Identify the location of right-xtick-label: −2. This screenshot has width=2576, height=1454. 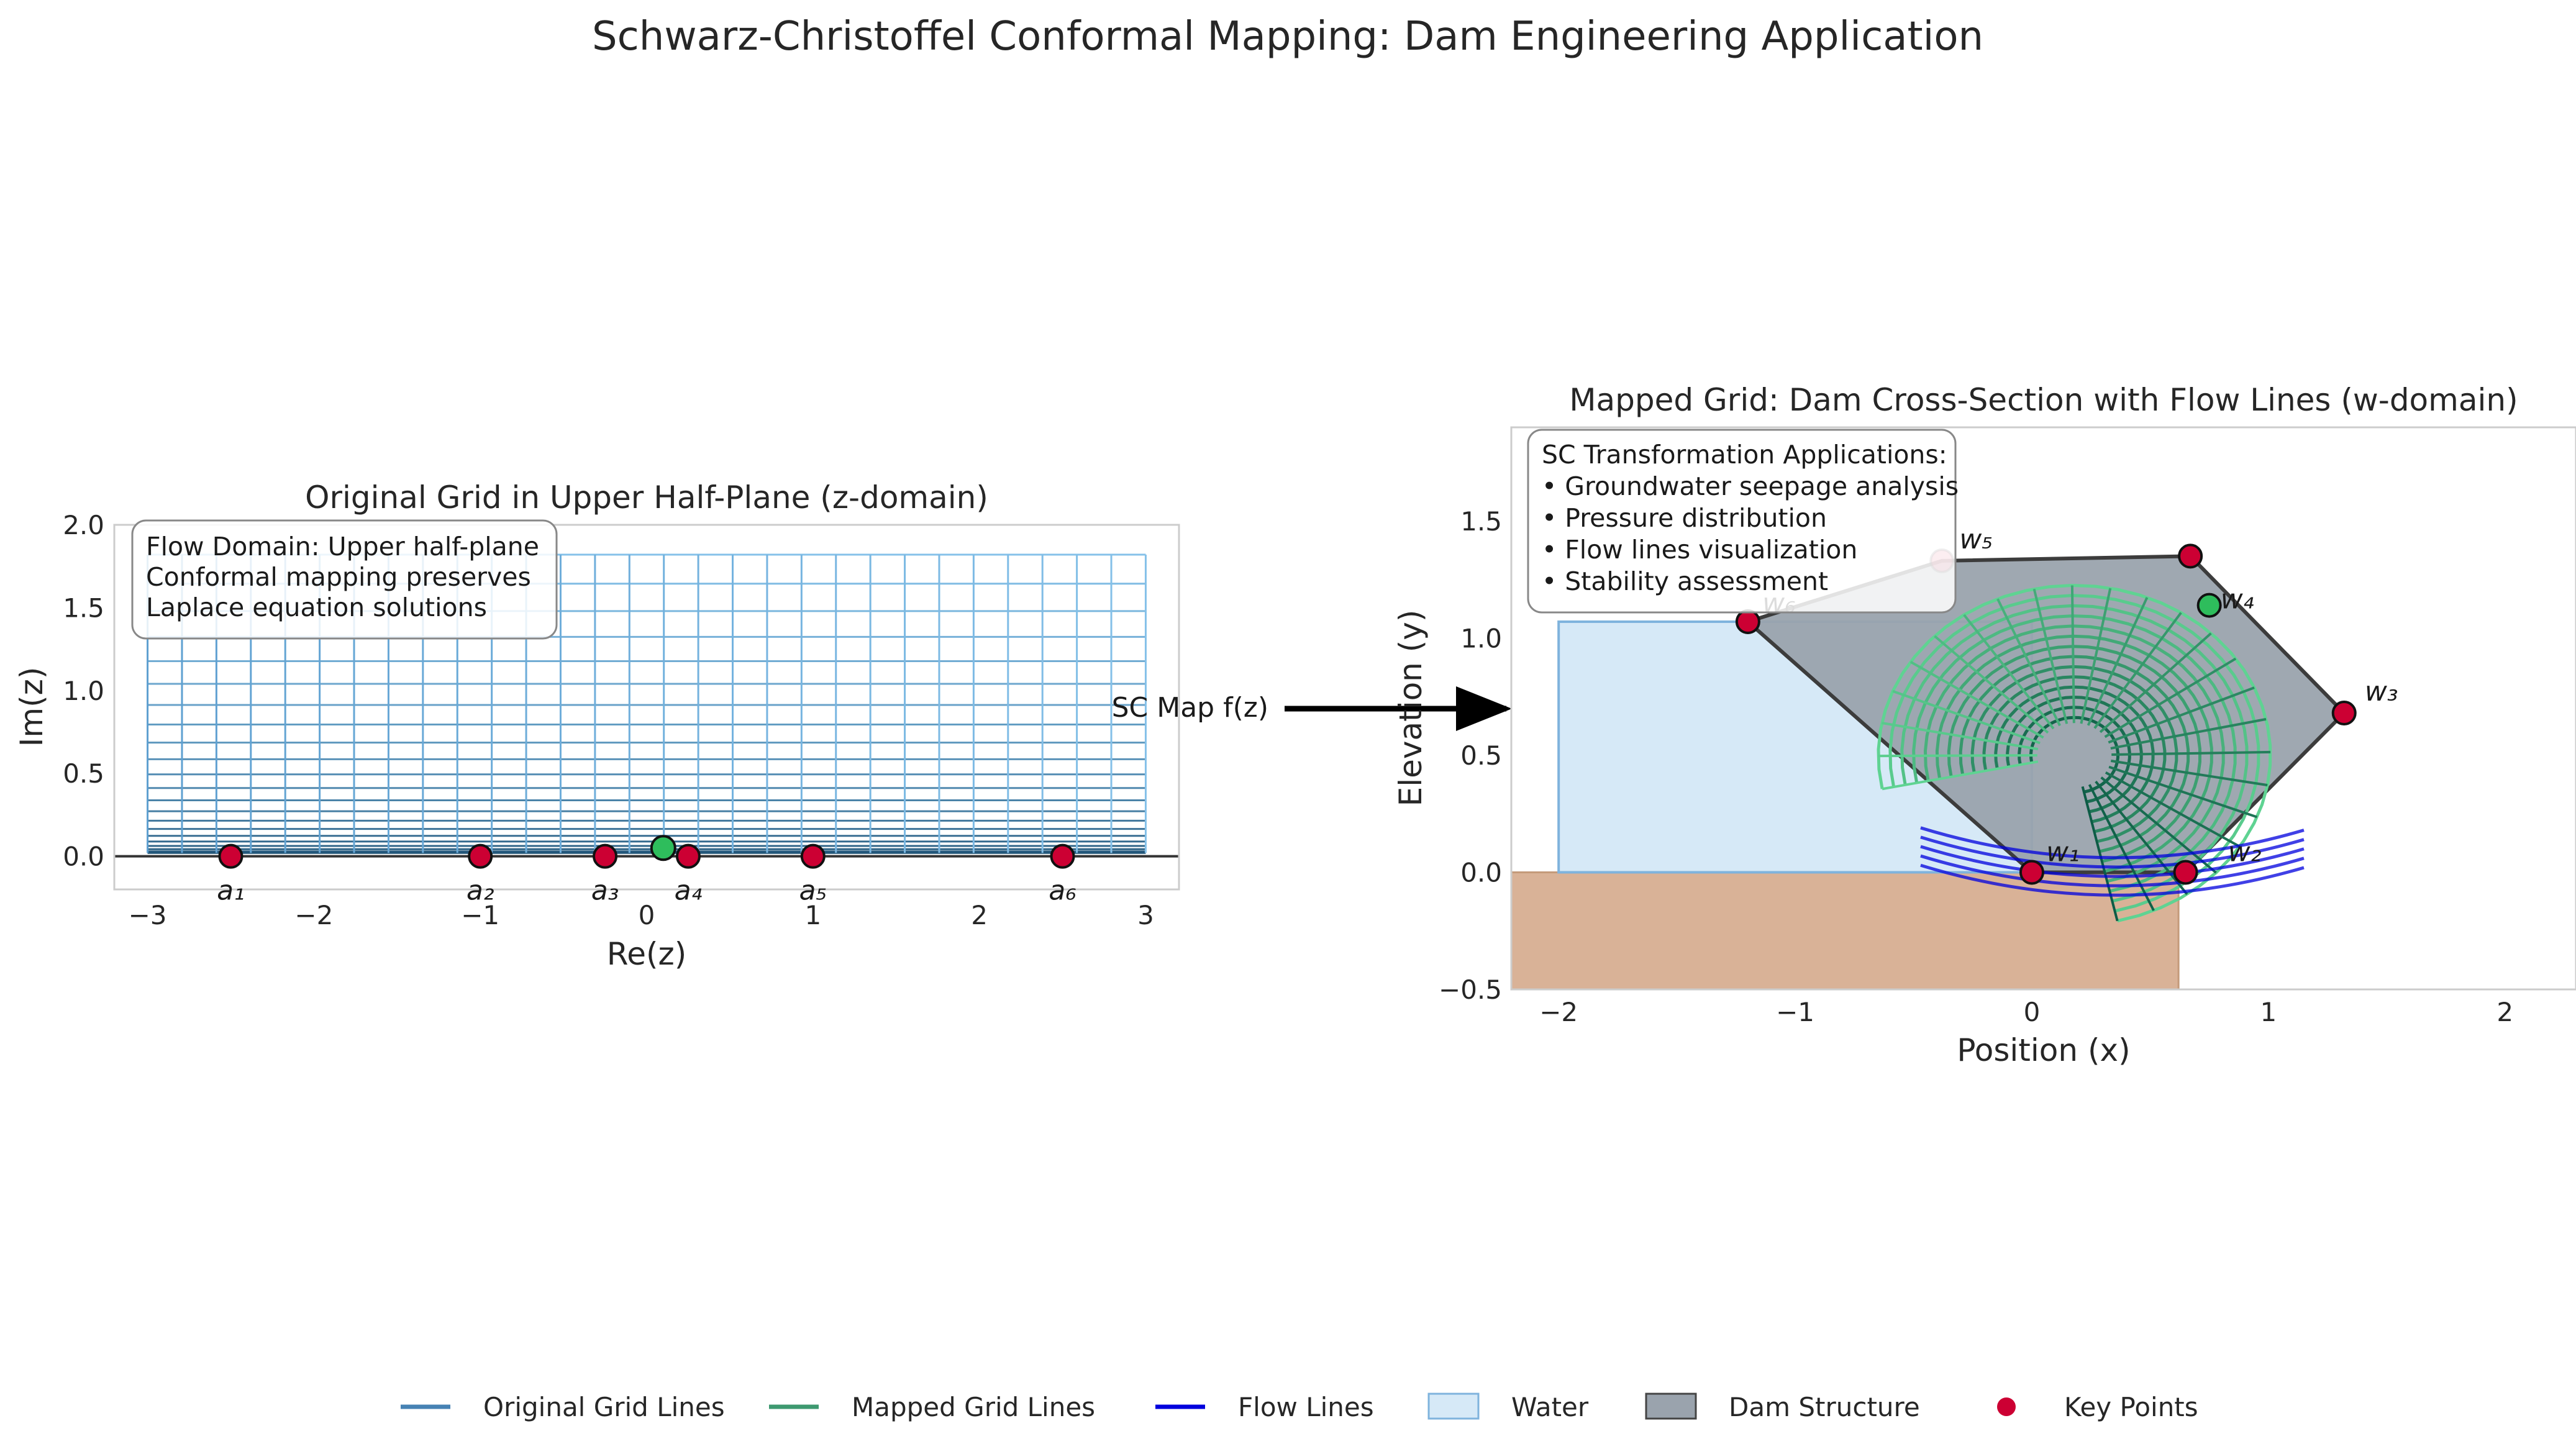
(1558, 1012).